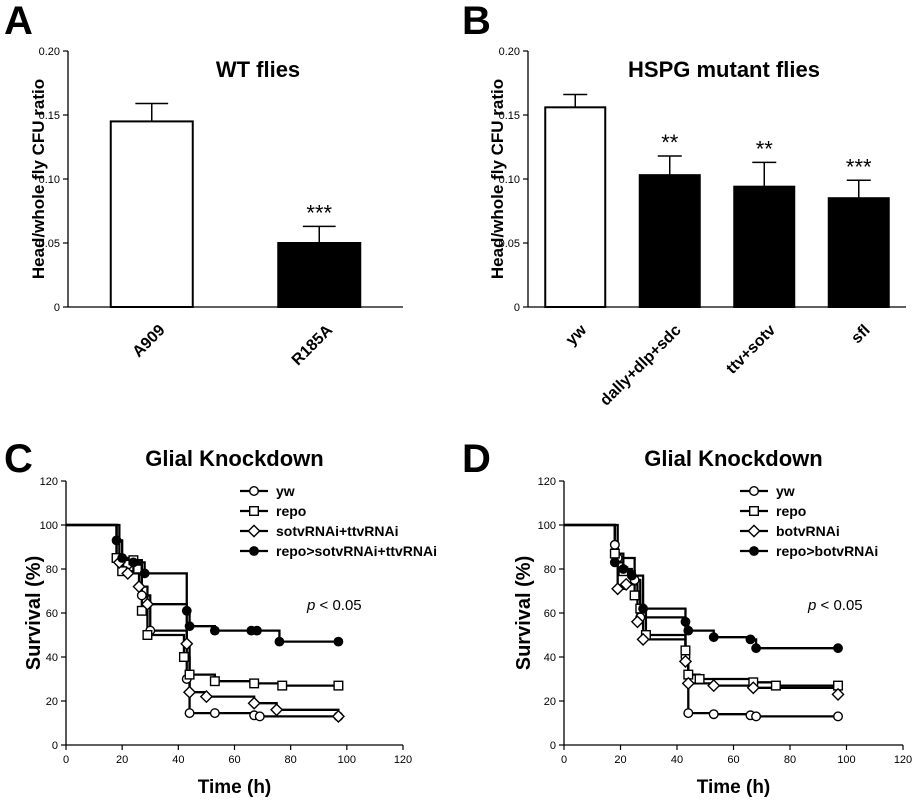 The height and width of the screenshot is (800, 920). Describe the element at coordinates (149, 341) in the screenshot. I see `category-label: A909` at that location.